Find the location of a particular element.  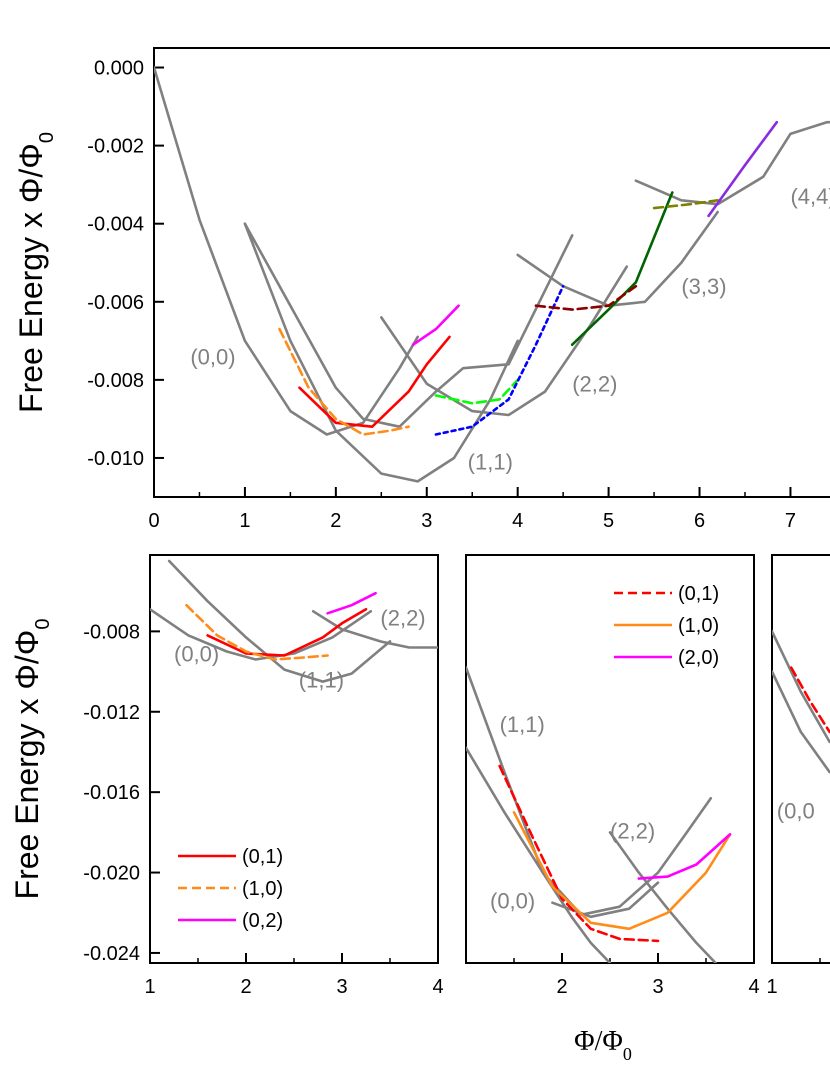

y-tick-label: -0.006 is located at coordinates (115, 303).